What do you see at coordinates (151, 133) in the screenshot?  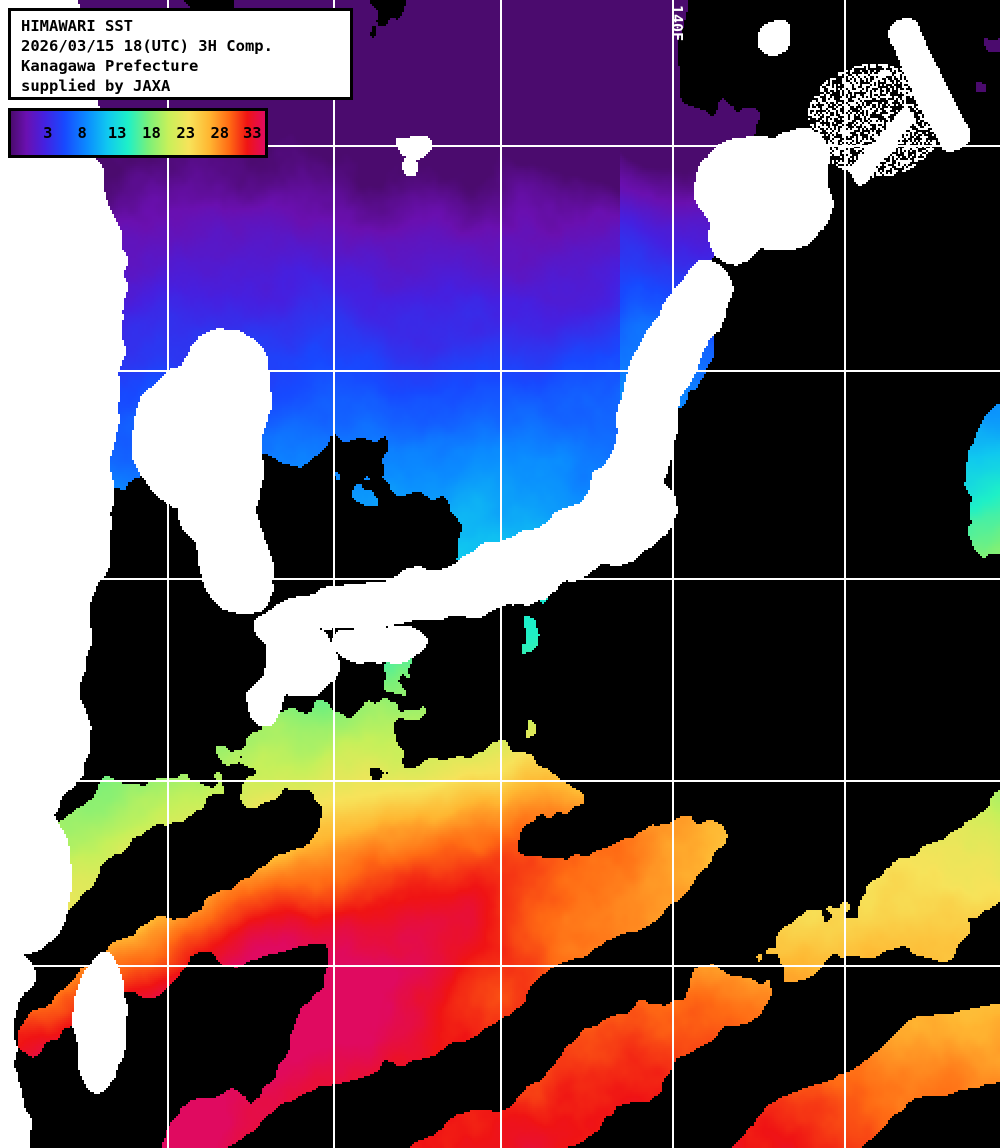 I see `colorbar-tick-18: 18` at bounding box center [151, 133].